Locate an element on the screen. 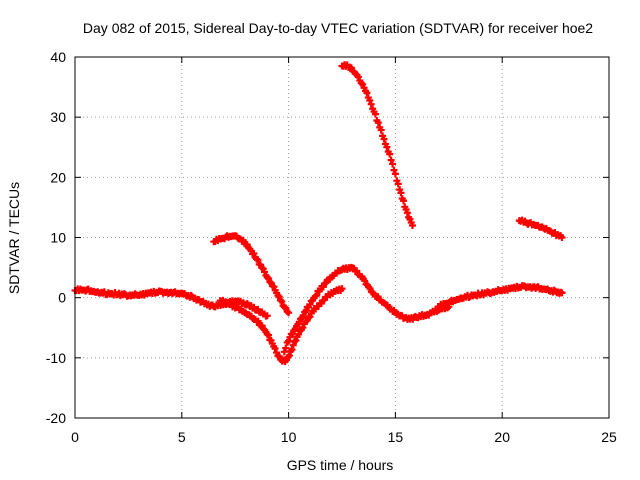 This screenshot has width=640, height=480. x-tick-label: 5 is located at coordinates (182, 437).